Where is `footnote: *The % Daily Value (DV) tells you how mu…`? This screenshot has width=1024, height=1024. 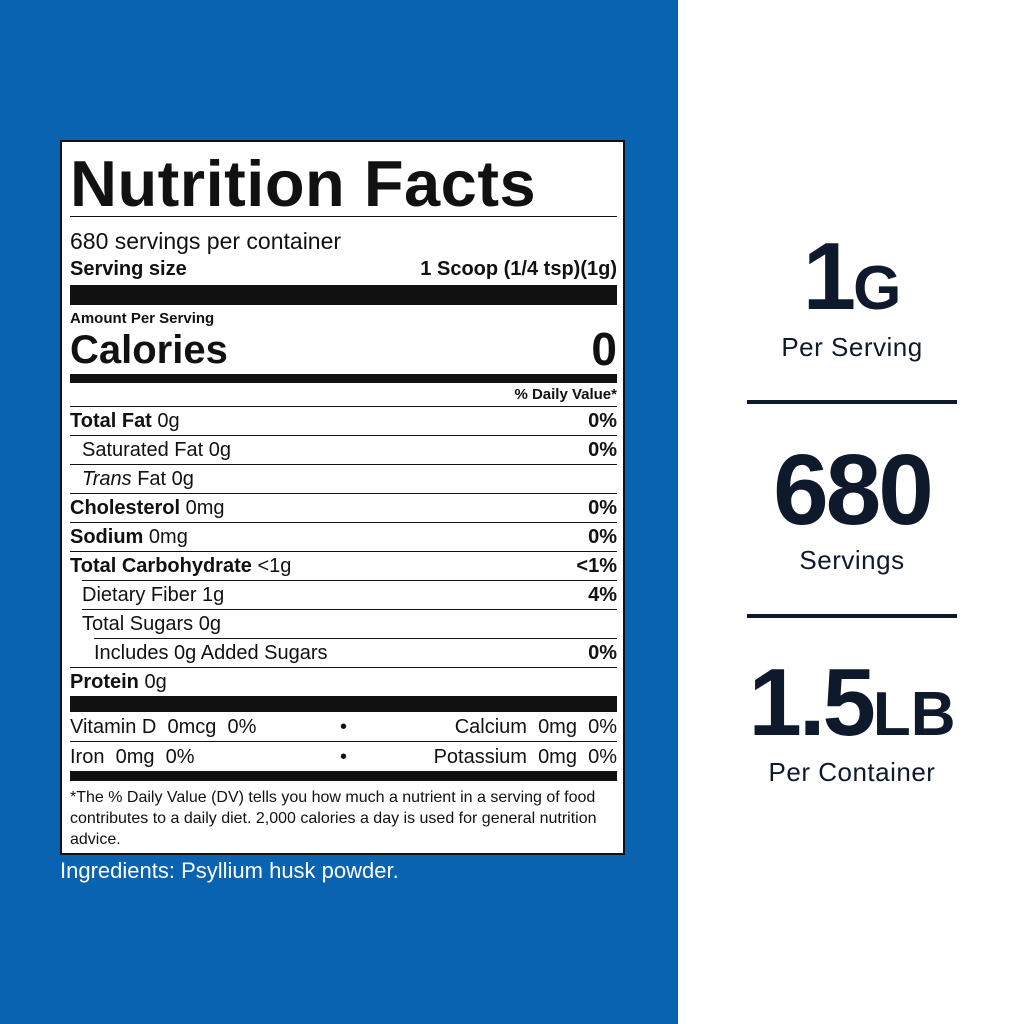 footnote: *The % Daily Value (DV) tells you how mu… is located at coordinates (333, 818).